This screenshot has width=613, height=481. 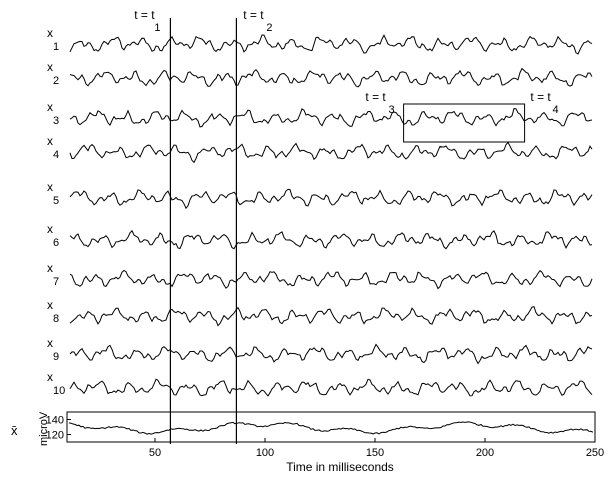 I want to click on average-panel-frame, so click(x=331, y=427).